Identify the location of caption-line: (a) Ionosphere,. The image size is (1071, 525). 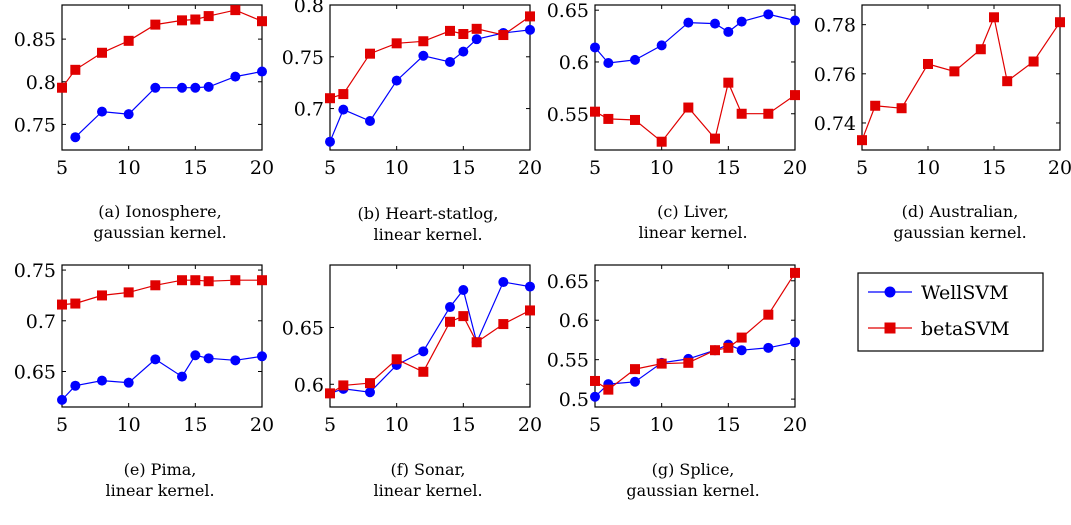
(159, 211).